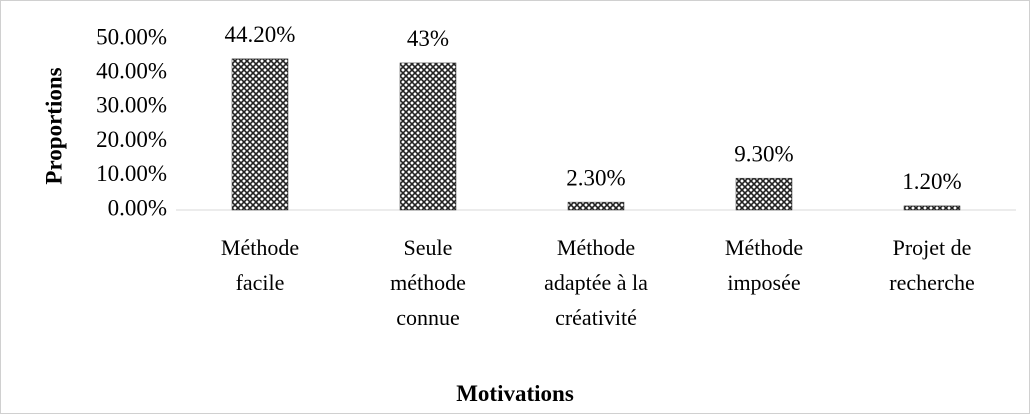  What do you see at coordinates (131, 173) in the screenshot?
I see `y-tick-label: 10.00%` at bounding box center [131, 173].